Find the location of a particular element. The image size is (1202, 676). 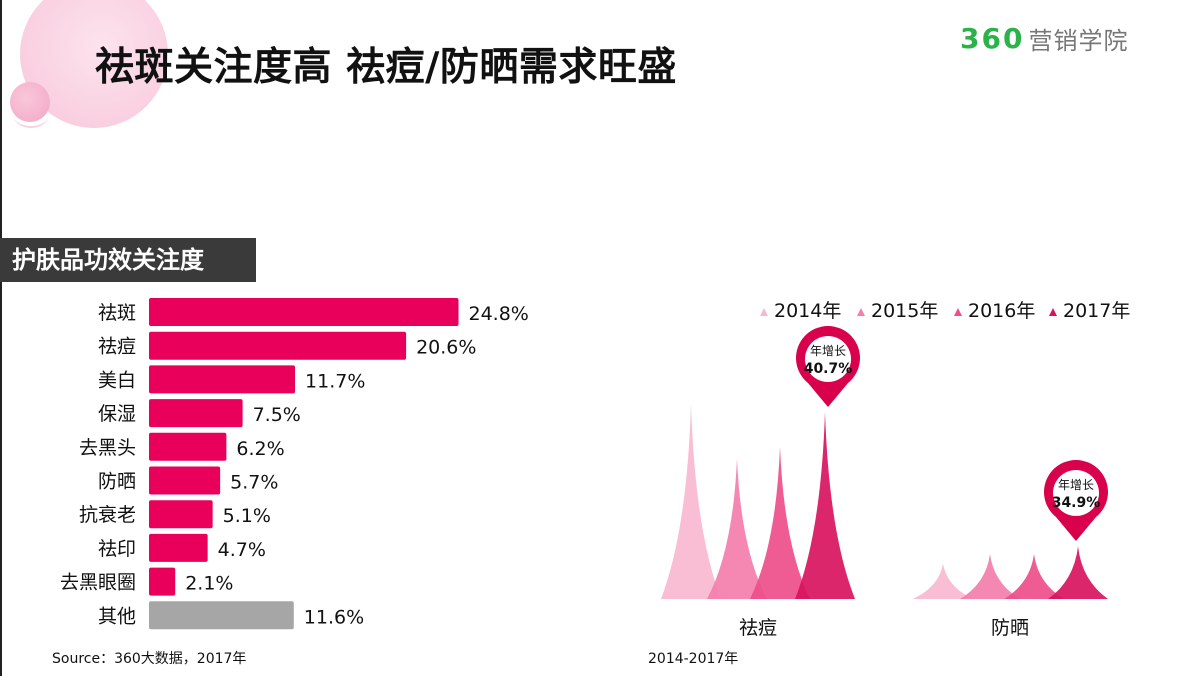

peak-防晒-2015年 is located at coordinates (990, 576).